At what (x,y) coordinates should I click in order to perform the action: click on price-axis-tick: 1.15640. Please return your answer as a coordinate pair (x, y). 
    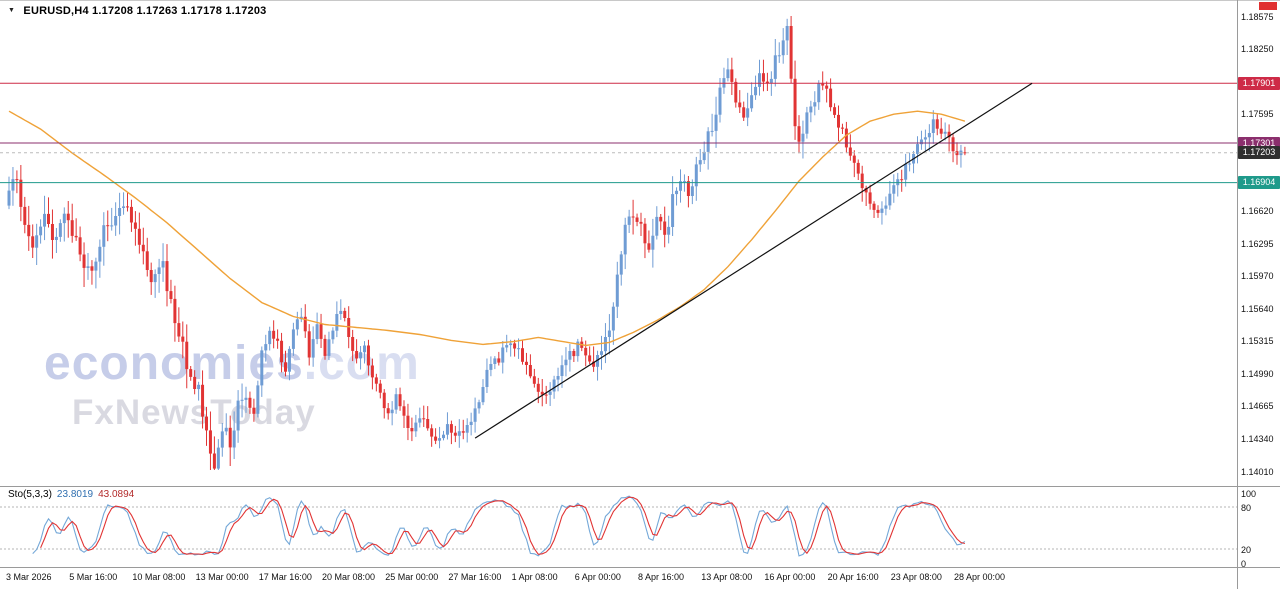
    Looking at the image, I should click on (1257, 309).